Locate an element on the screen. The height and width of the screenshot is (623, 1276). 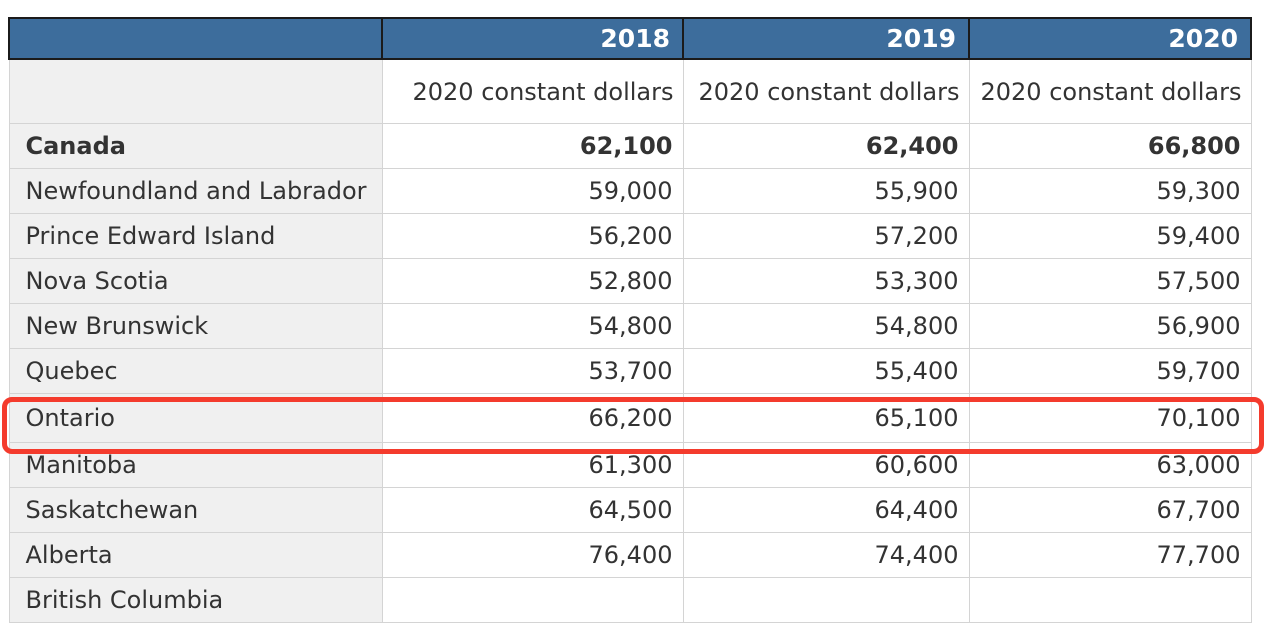
value-cell: 55,900 is located at coordinates (826, 191).